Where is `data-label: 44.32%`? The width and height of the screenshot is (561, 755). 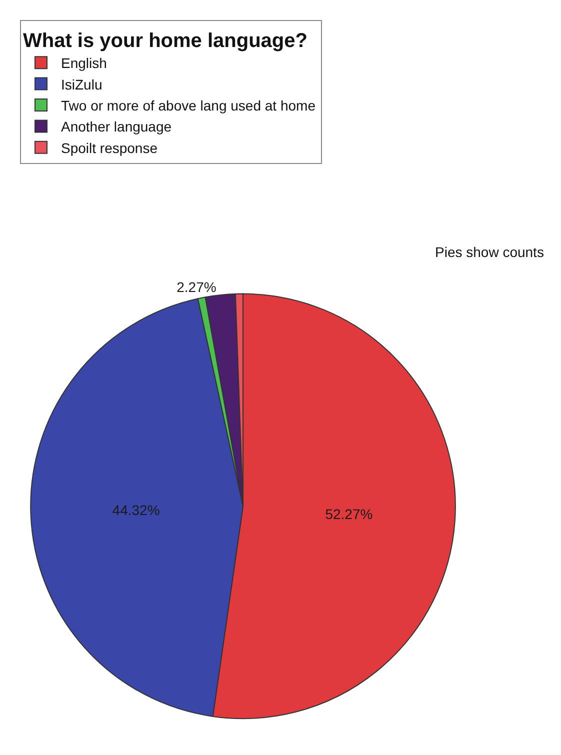
data-label: 44.32% is located at coordinates (136, 510).